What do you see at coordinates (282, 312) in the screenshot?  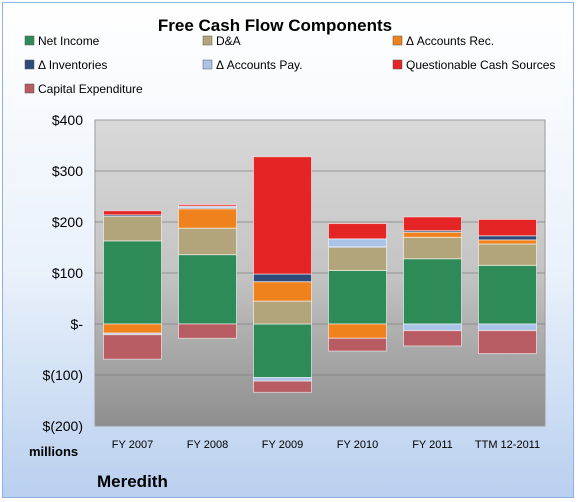 I see `bar-segment-d-a-fy-2009` at bounding box center [282, 312].